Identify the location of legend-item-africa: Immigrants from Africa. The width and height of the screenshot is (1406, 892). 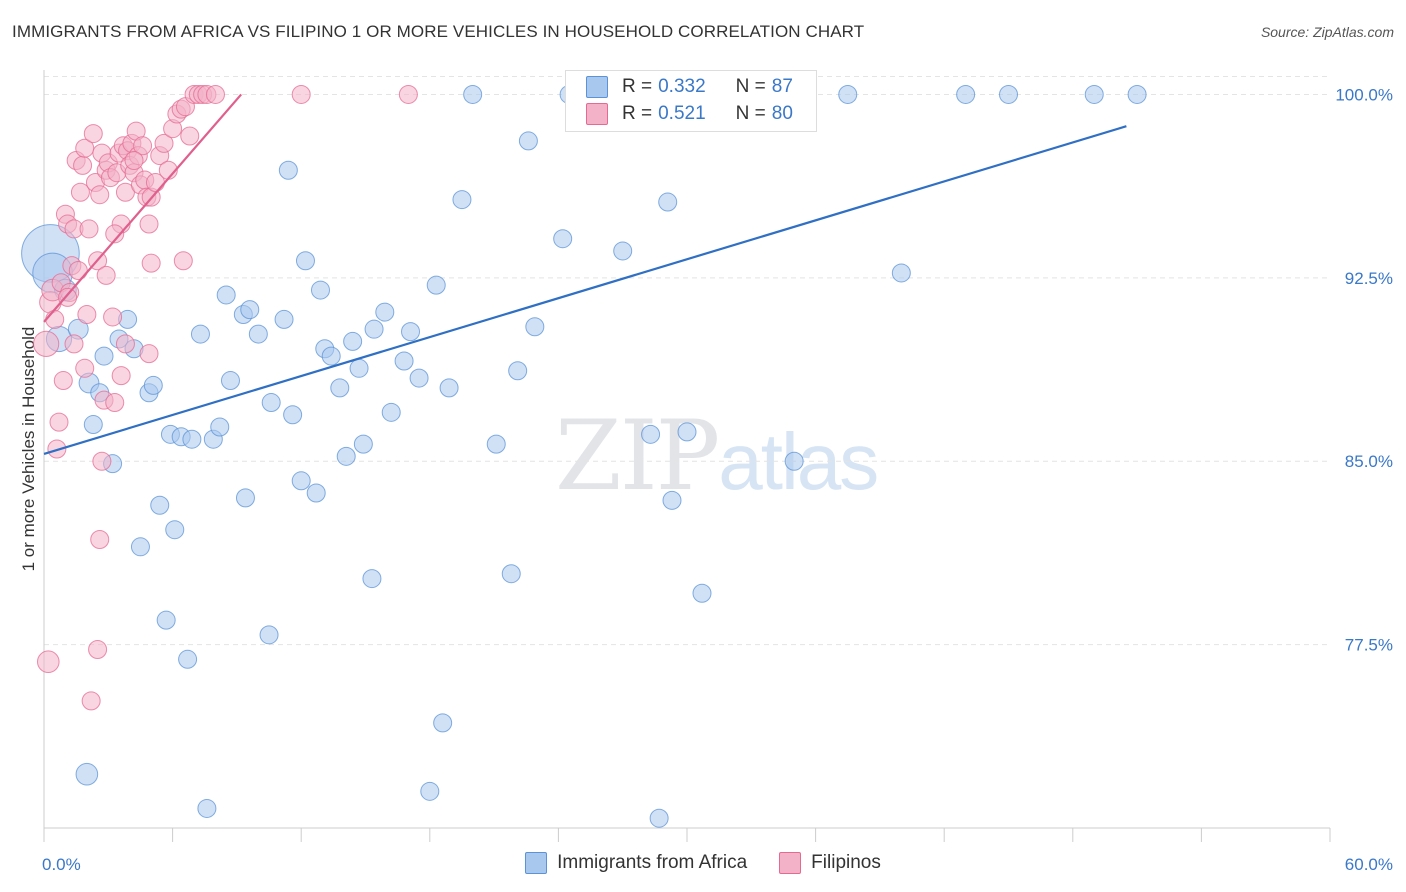
(636, 863).